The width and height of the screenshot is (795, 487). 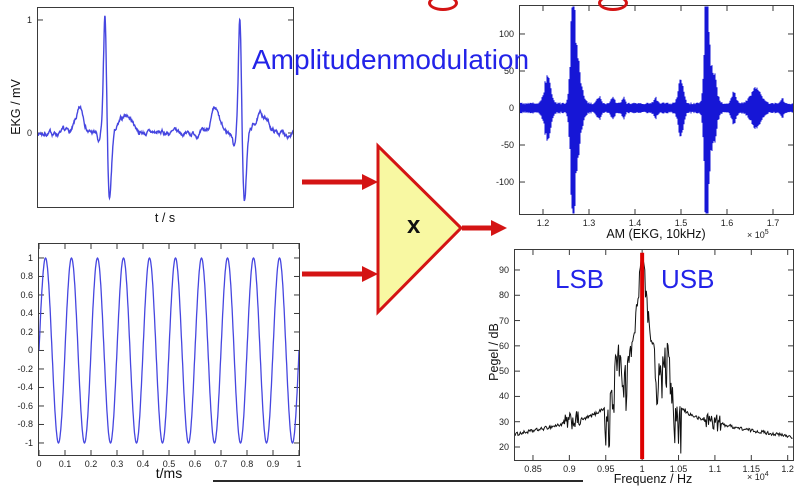 I want to click on am-x-tick-label: 1.6, so click(x=727, y=223).